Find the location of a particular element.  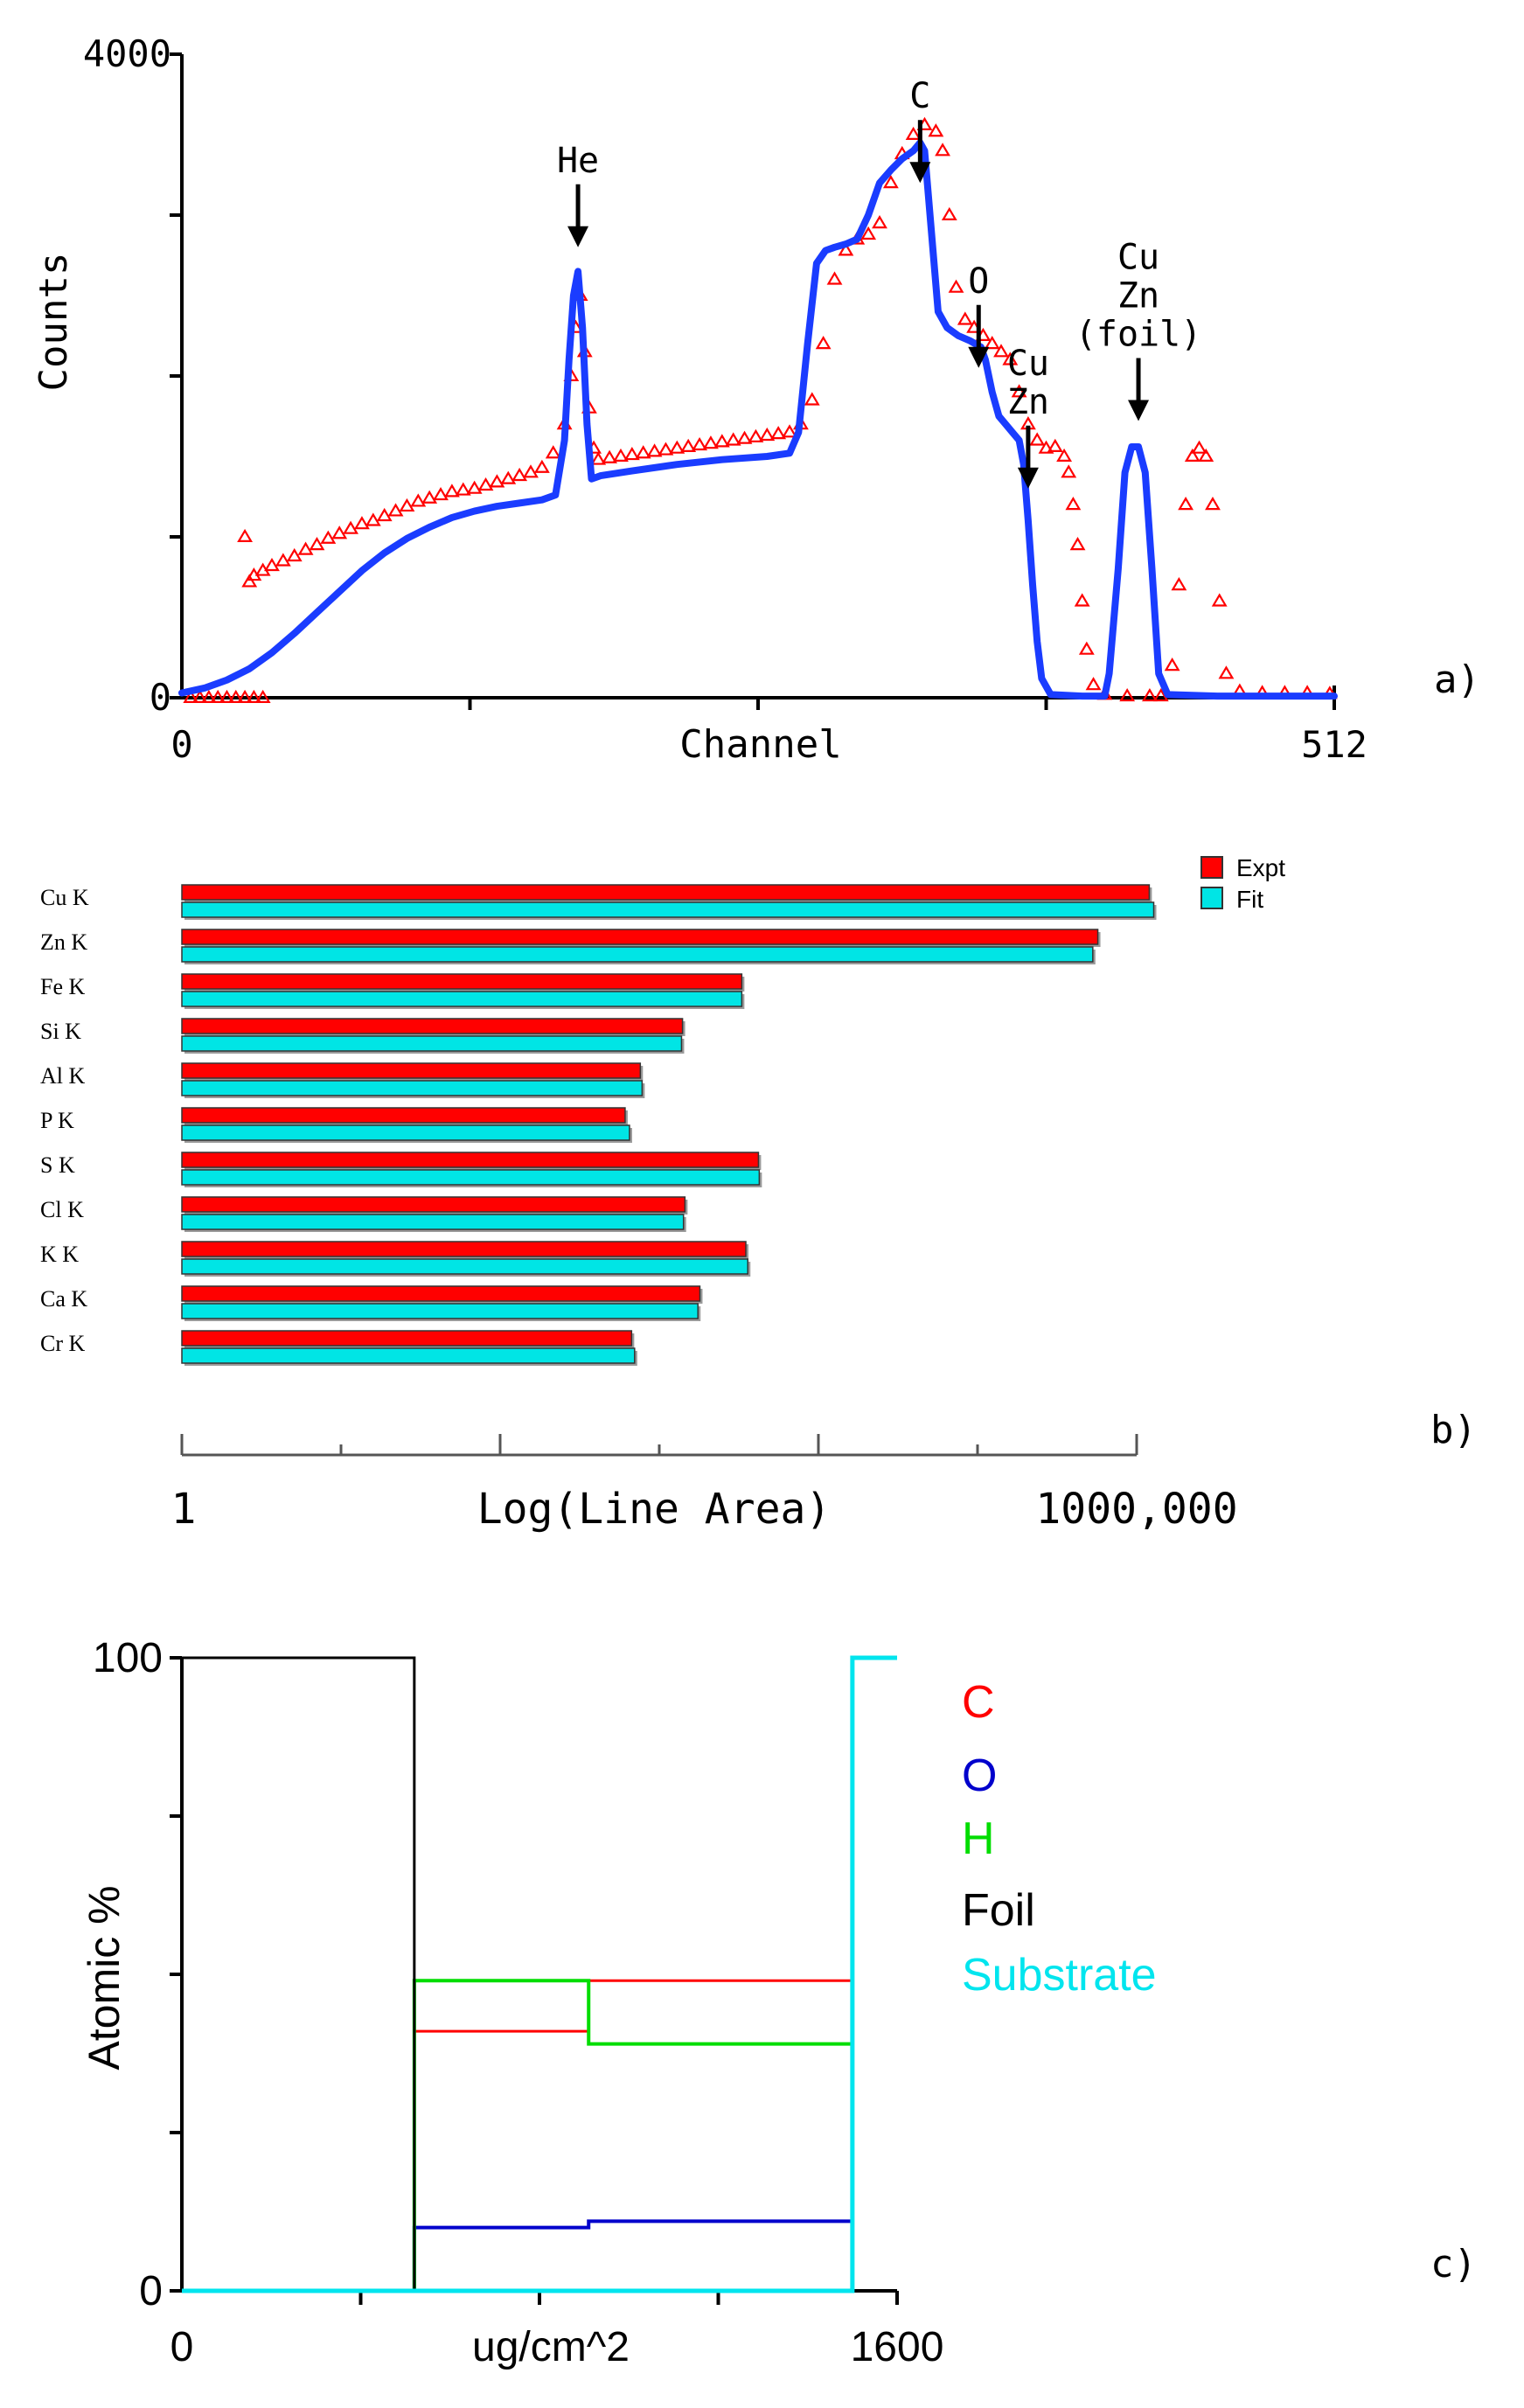

panel-c-x-tick-right: 1600 is located at coordinates (897, 2347).